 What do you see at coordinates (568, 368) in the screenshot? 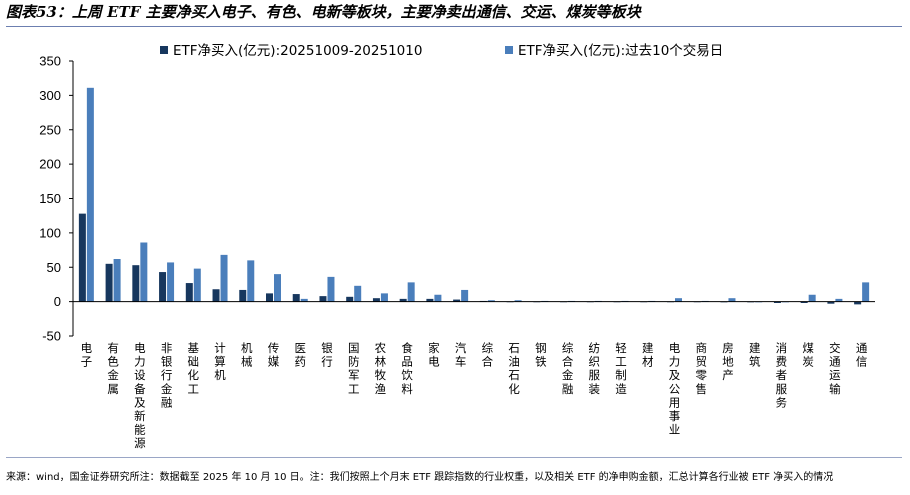
I see `x-tick-label: 综合金融` at bounding box center [568, 368].